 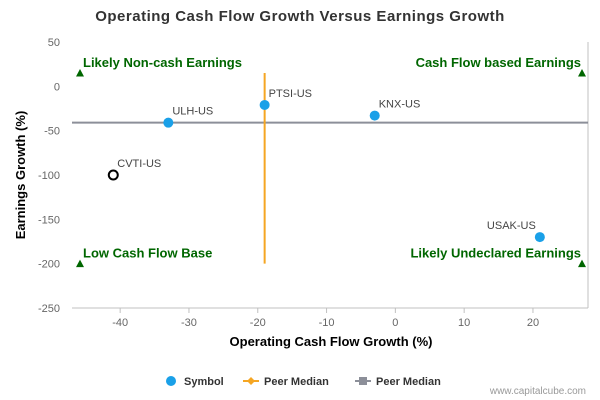 I want to click on x-tick-label: -10, so click(x=327, y=323).